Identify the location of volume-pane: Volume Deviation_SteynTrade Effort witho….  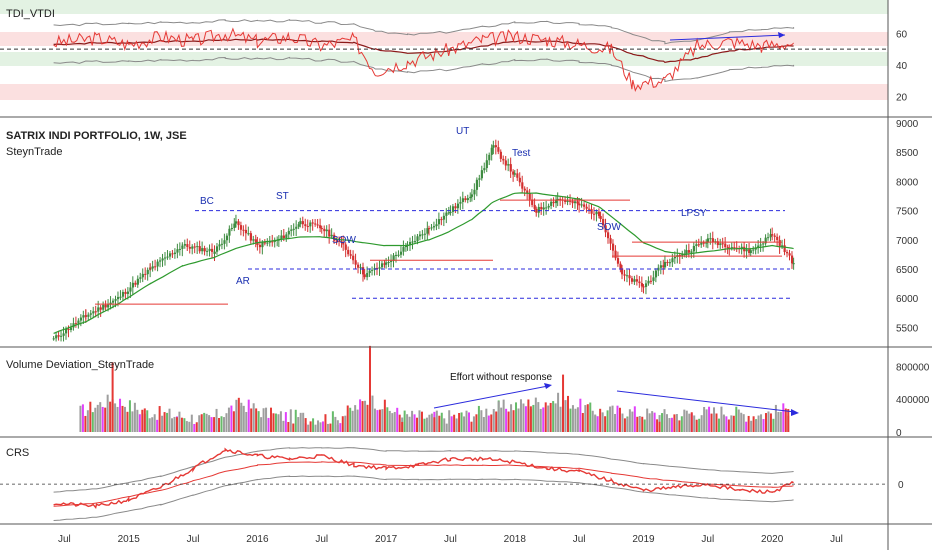
(402, 388).